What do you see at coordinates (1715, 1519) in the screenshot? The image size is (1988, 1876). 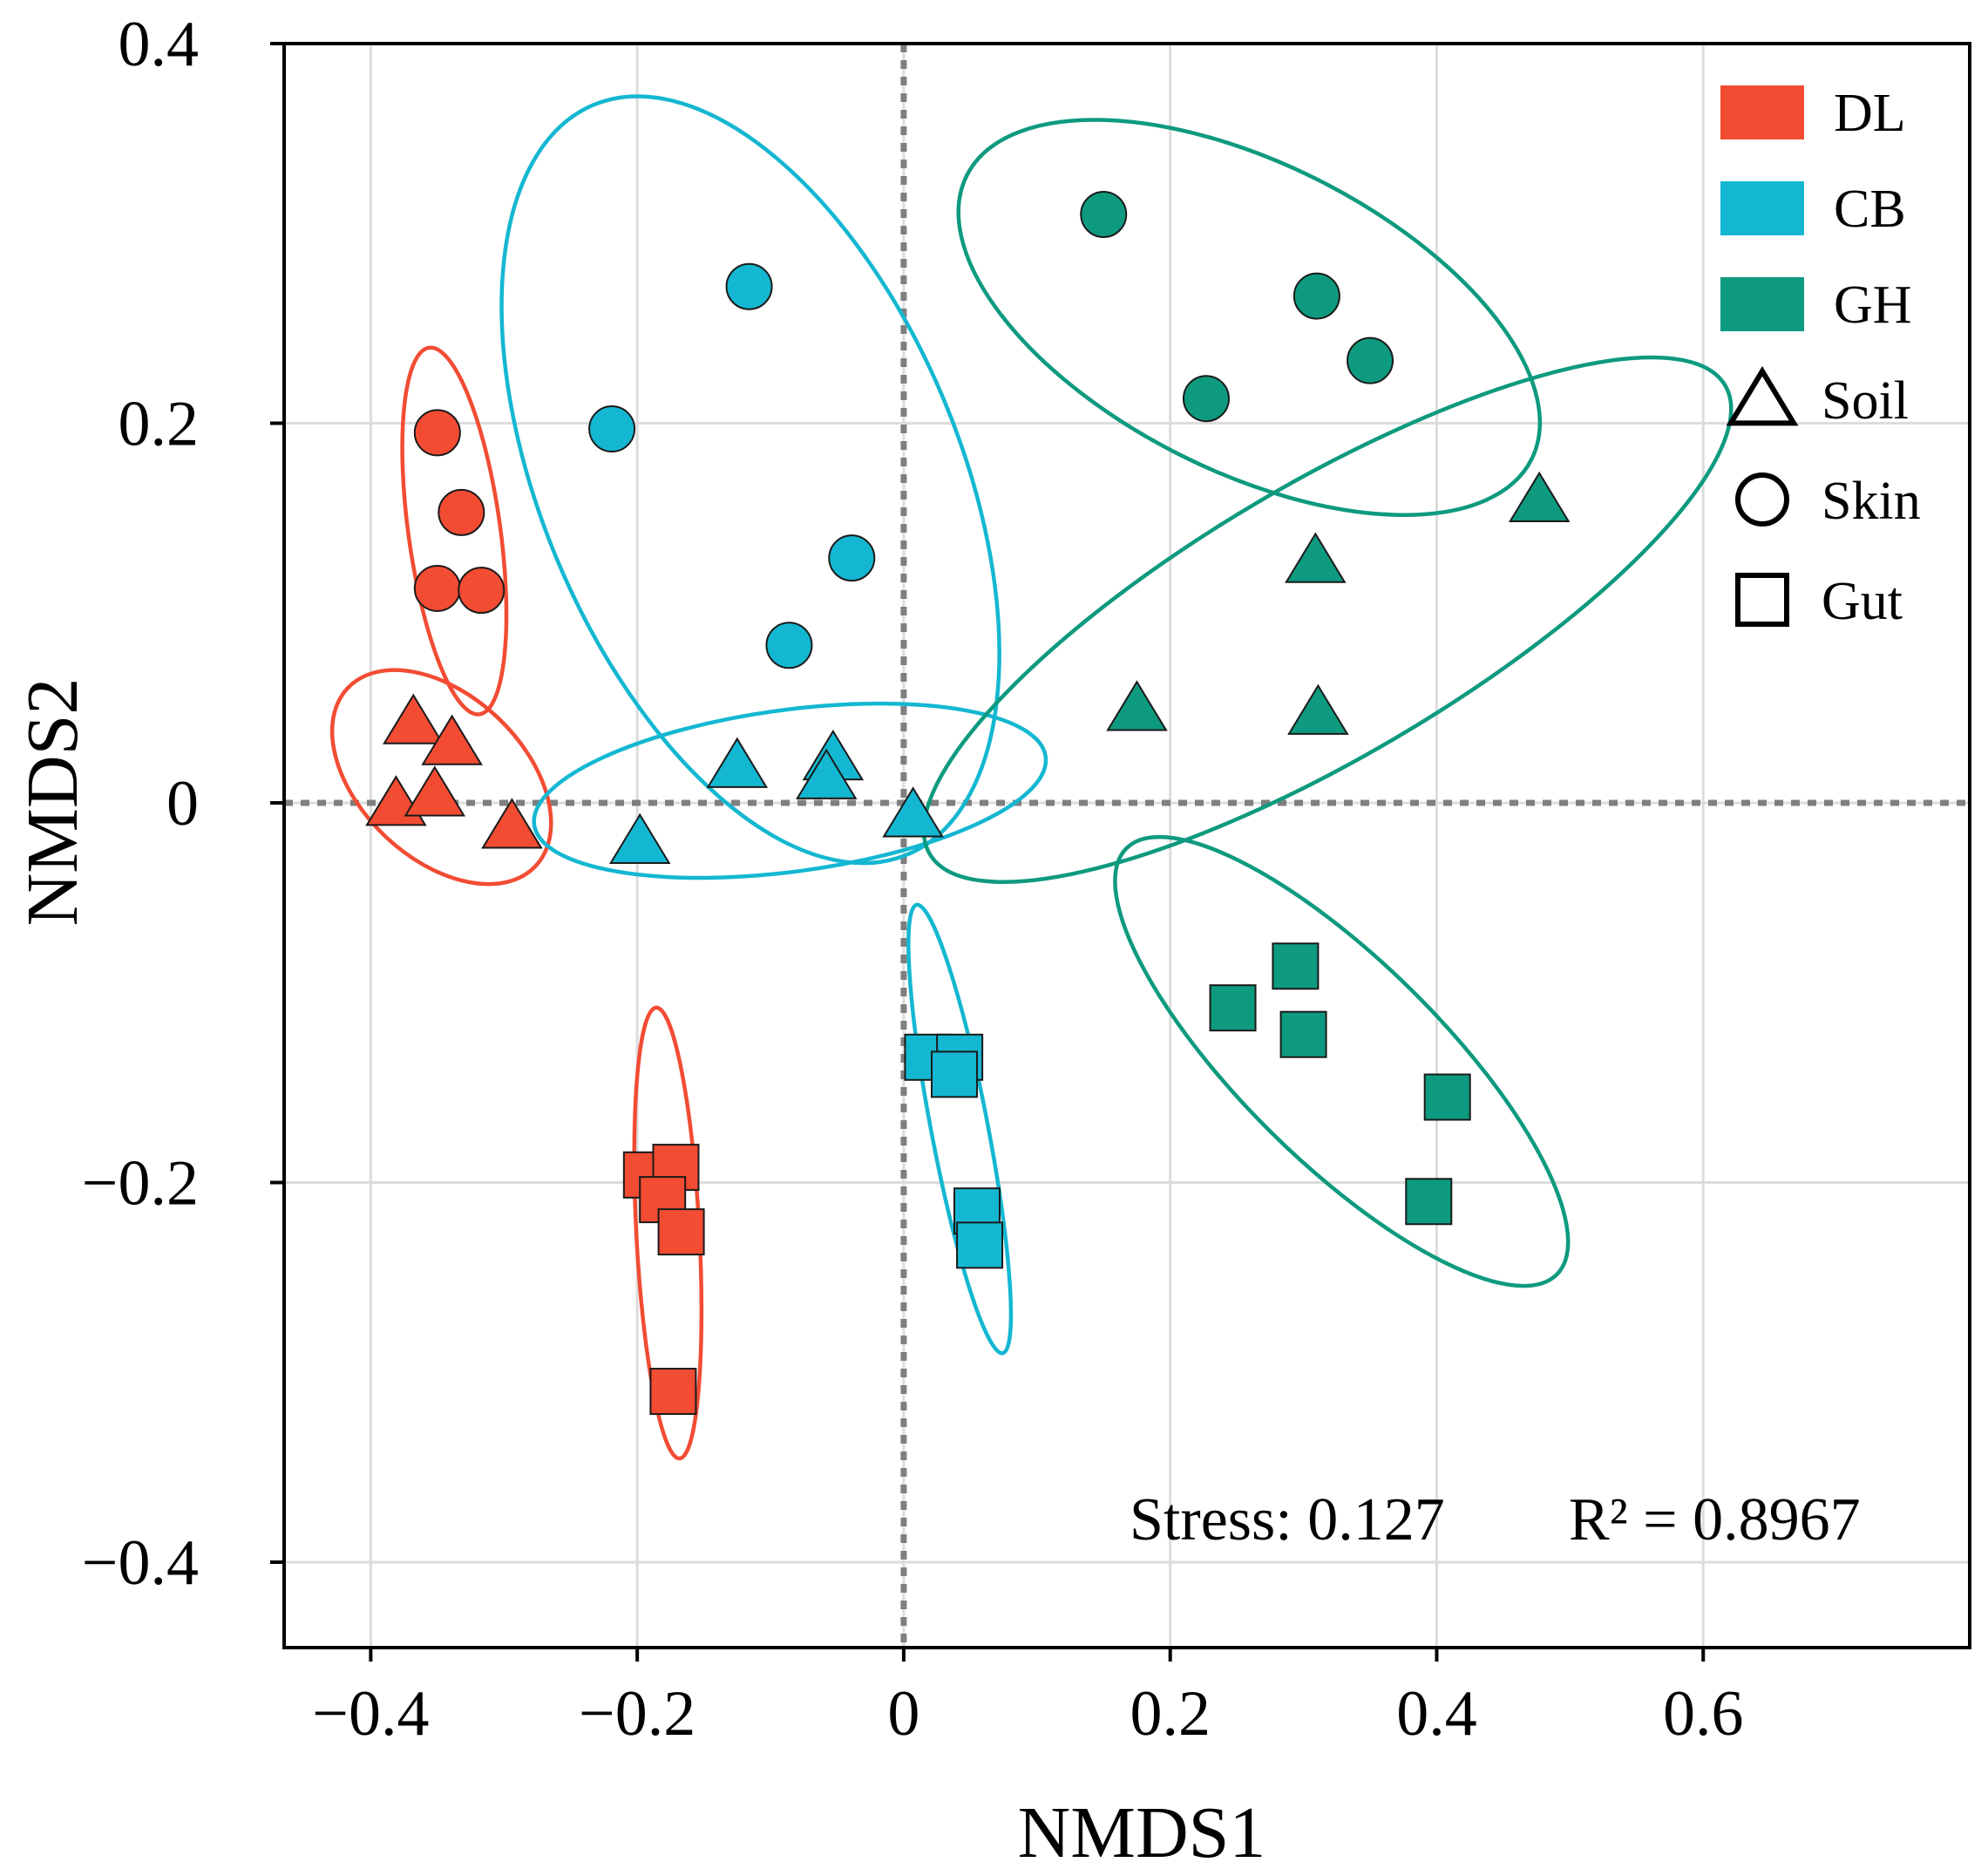 I see `r2-annotation: R² = 0.8967` at bounding box center [1715, 1519].